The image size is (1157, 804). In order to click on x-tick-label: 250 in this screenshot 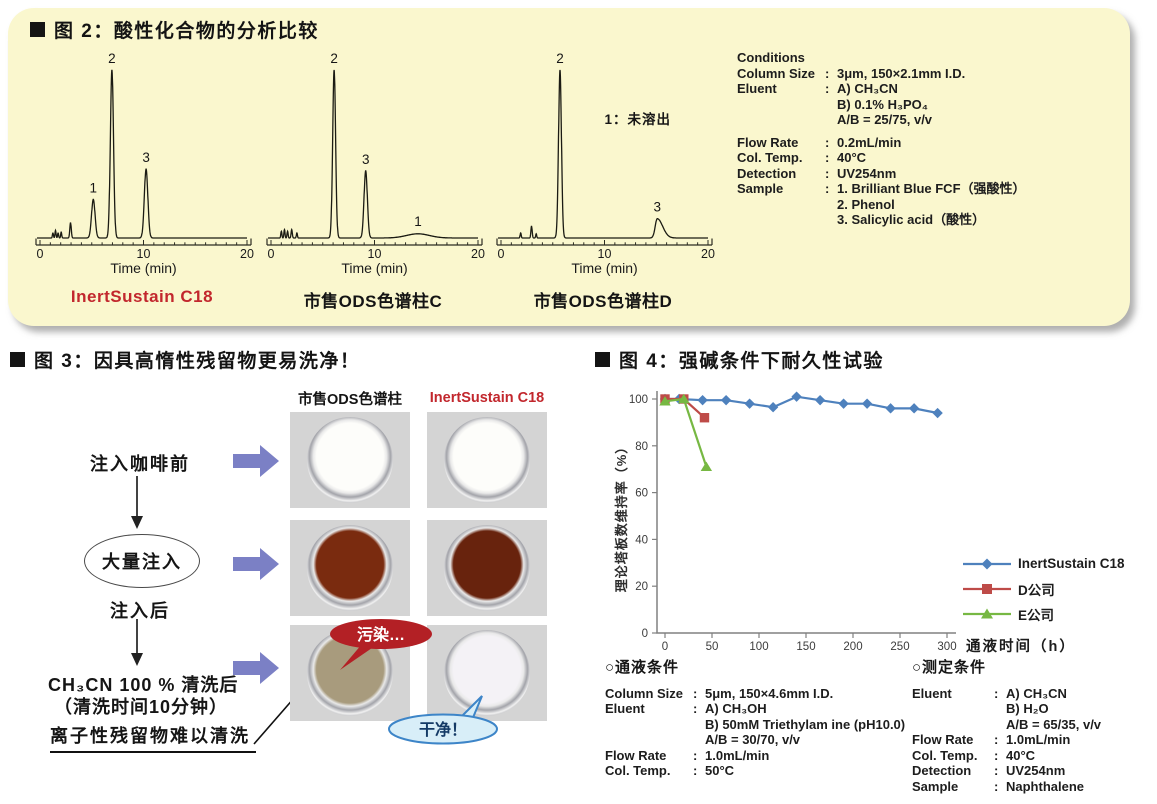, I will do `click(899, 647)`.